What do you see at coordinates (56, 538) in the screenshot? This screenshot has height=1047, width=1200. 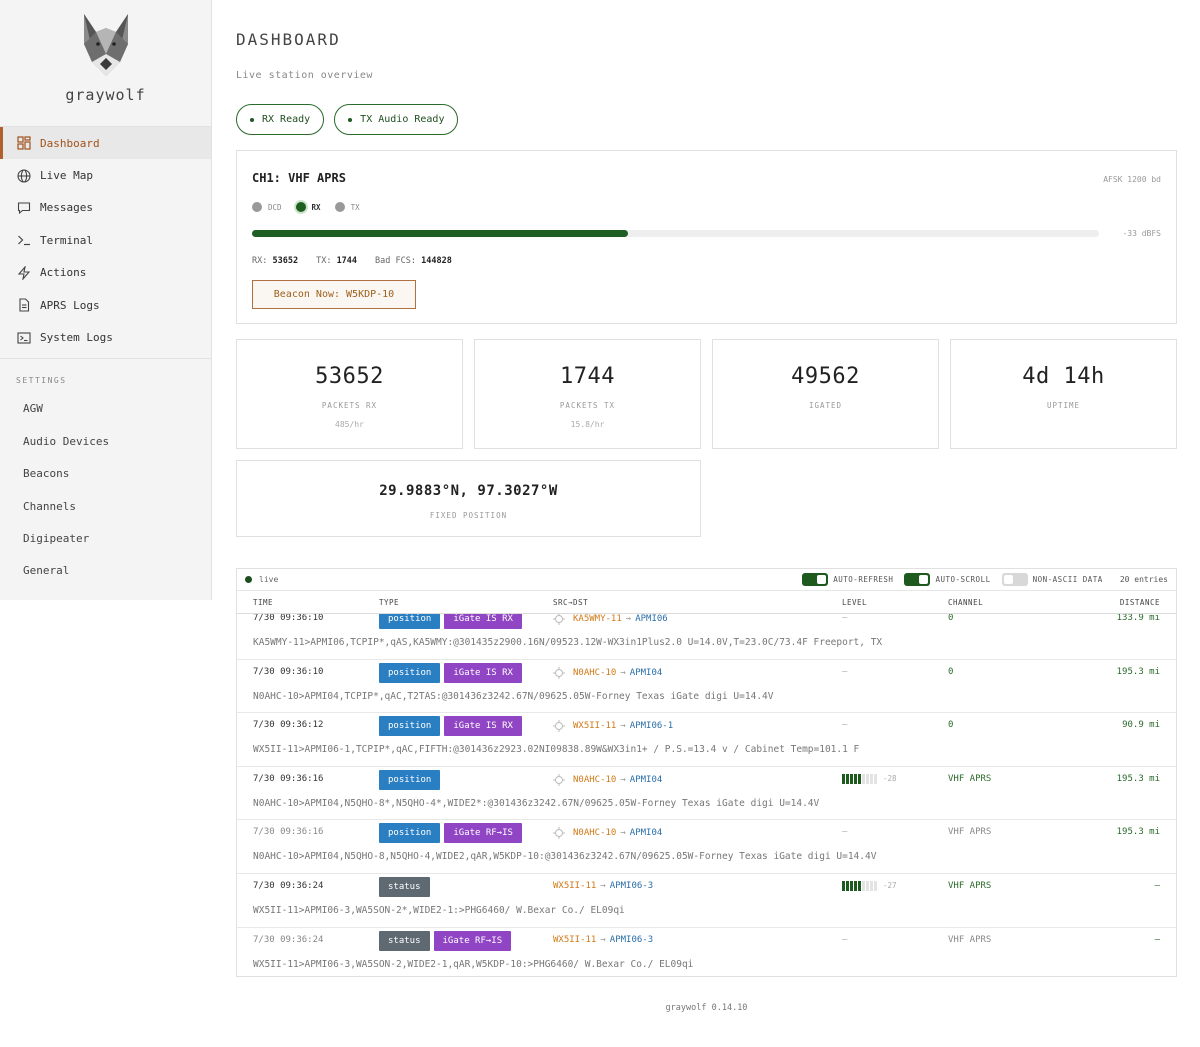 I see `settings-item-digipeater: Digipeater` at bounding box center [56, 538].